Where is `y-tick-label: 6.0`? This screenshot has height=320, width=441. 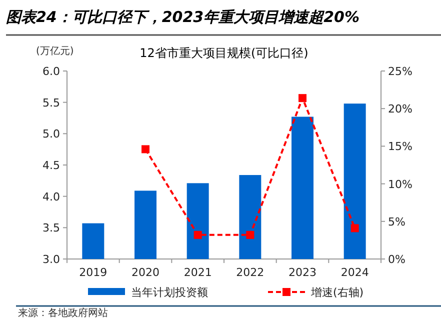
y-tick-label: 6.0 is located at coordinates (51, 71).